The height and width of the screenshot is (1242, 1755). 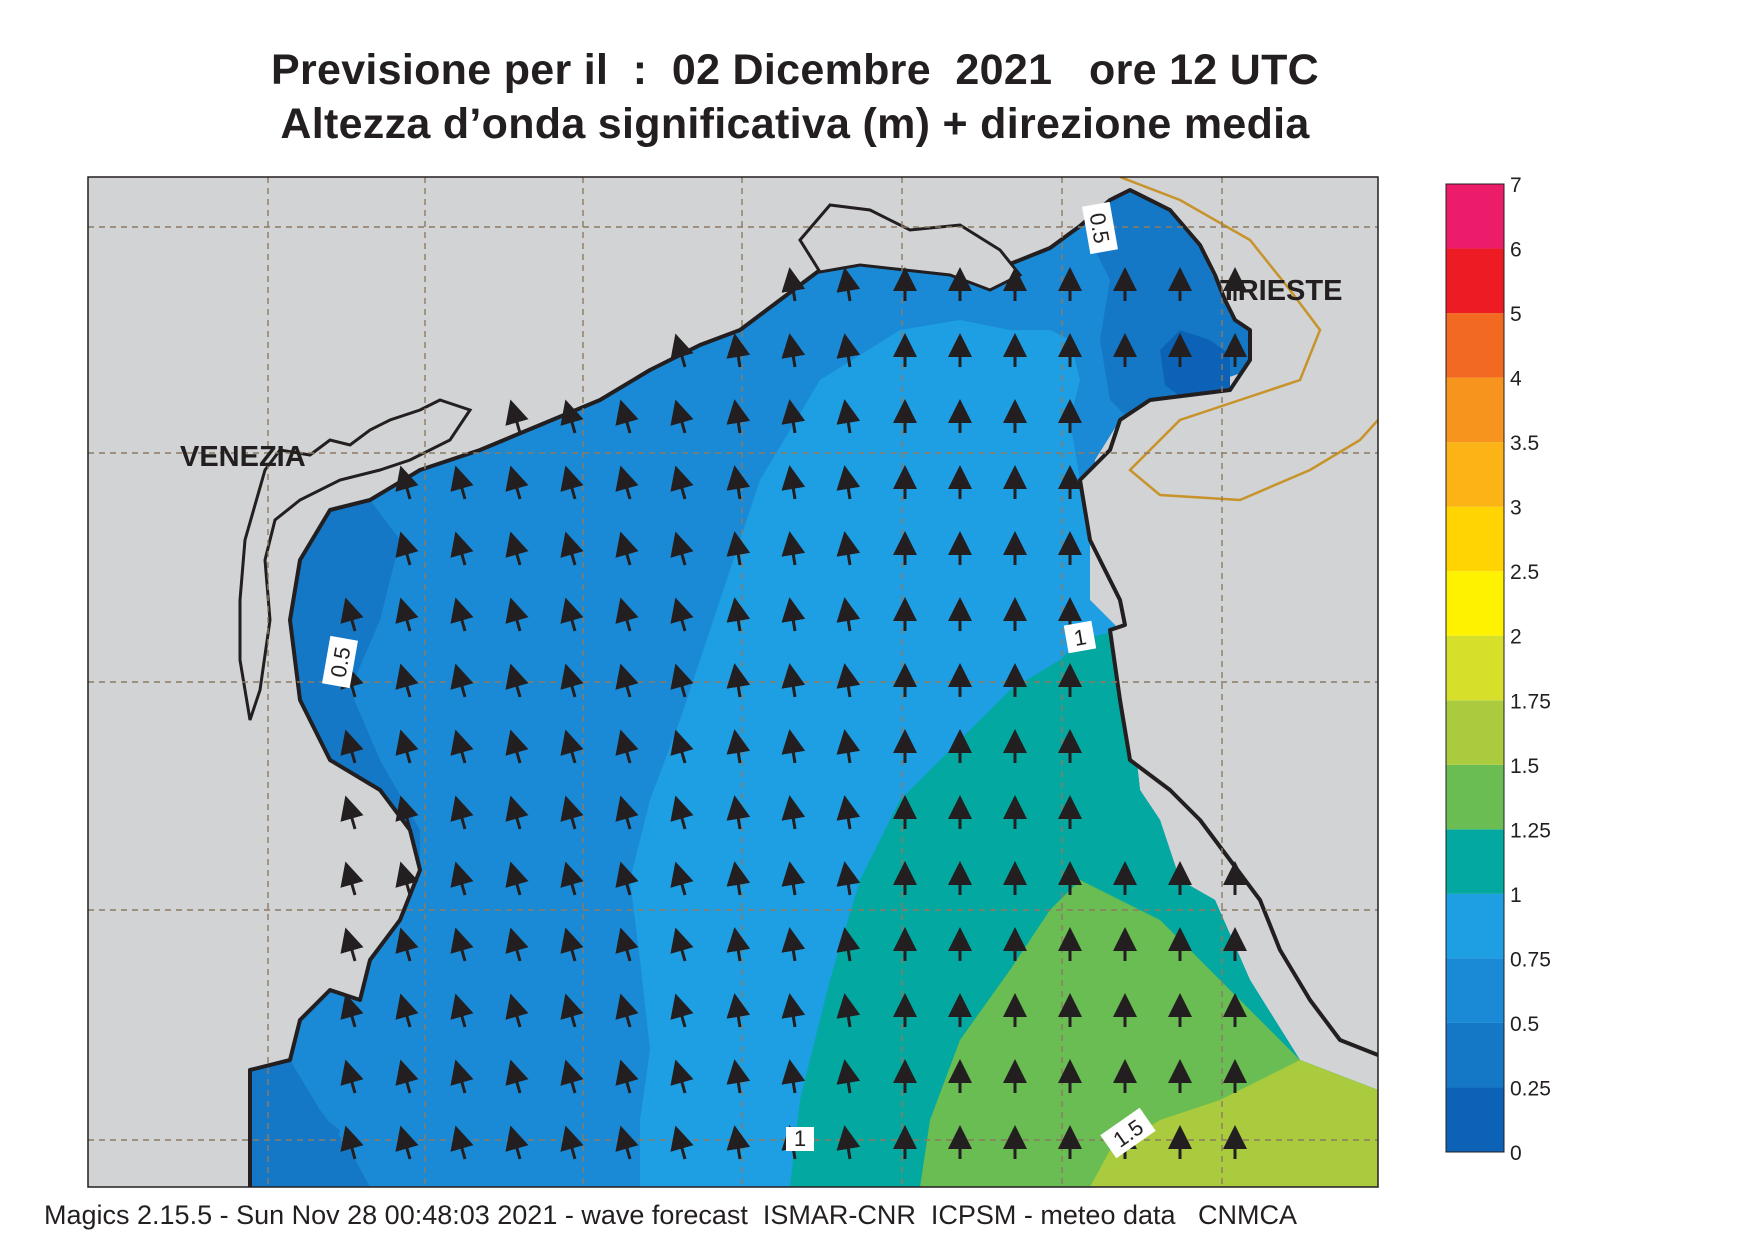 I want to click on land-east, so click(x=1229, y=616).